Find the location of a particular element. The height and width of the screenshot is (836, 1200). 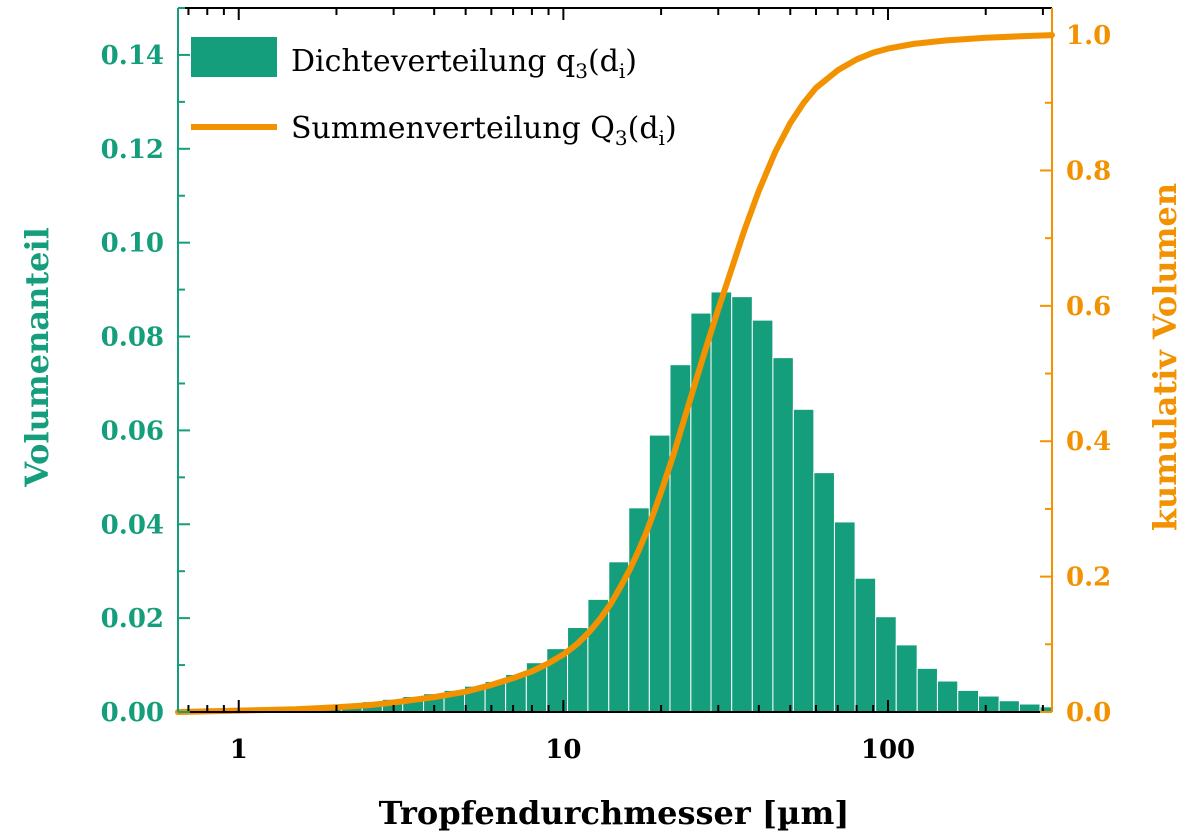

right-tick-label: 0.0 is located at coordinates (1088, 713).